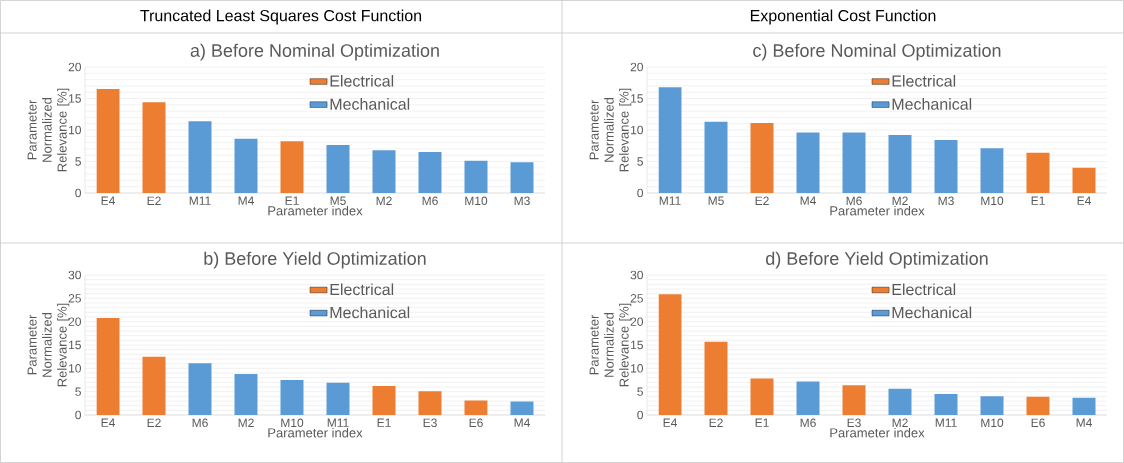 The width and height of the screenshot is (1124, 463). I want to click on y-tick-label: 25, so click(74, 298).